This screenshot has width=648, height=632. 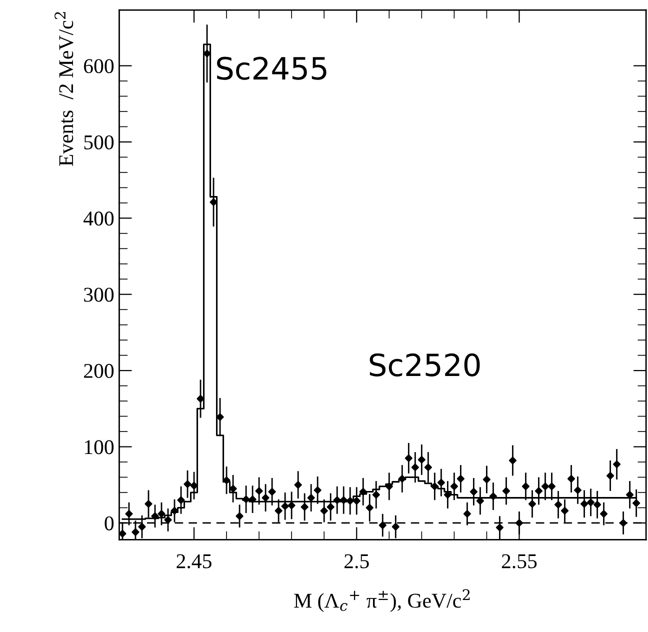 I want to click on x-tick-label: 2.55, so click(x=519, y=561).